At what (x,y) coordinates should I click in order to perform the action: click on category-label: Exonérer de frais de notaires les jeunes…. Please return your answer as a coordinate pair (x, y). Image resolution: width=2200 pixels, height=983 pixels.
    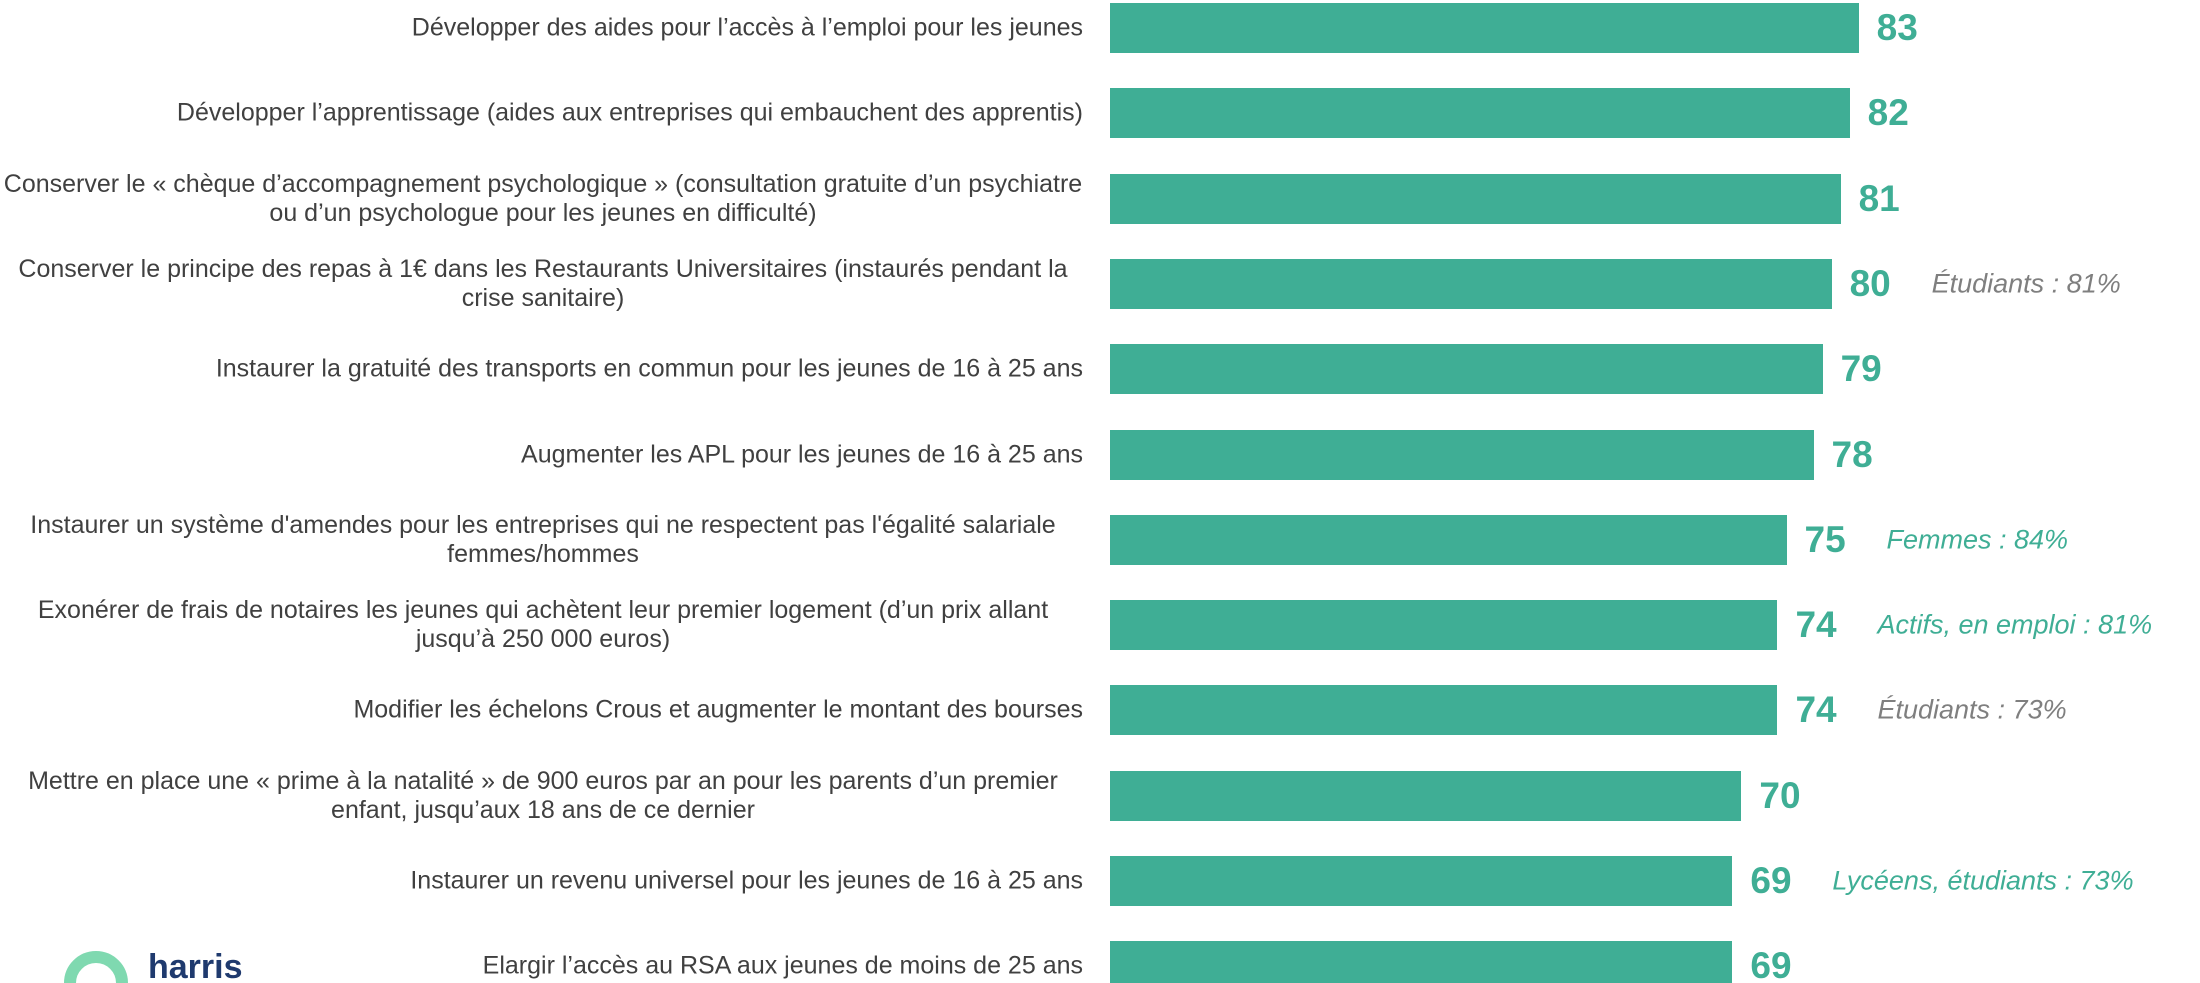
    Looking at the image, I should click on (543, 625).